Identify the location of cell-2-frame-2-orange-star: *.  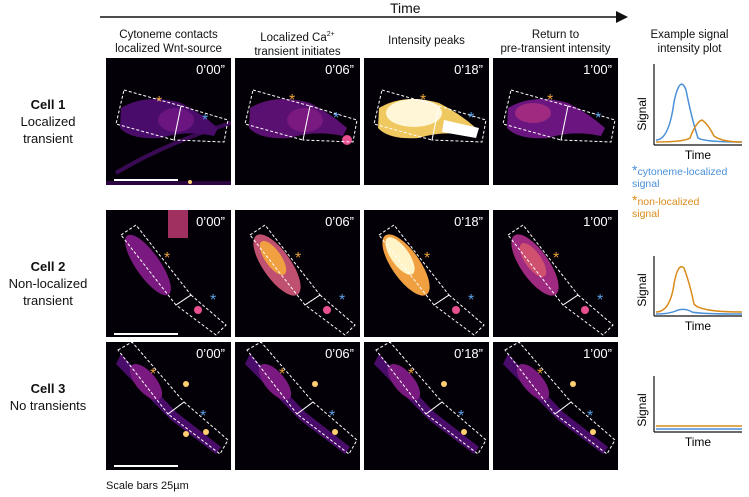
(298, 258).